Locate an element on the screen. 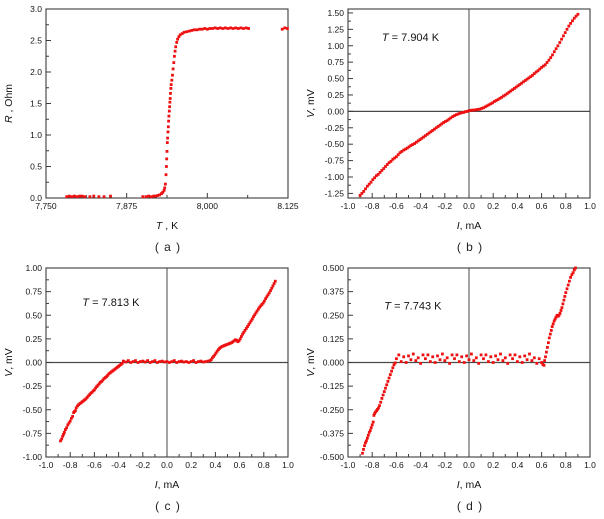  panel-label-b: ( b ) is located at coordinates (470, 247).